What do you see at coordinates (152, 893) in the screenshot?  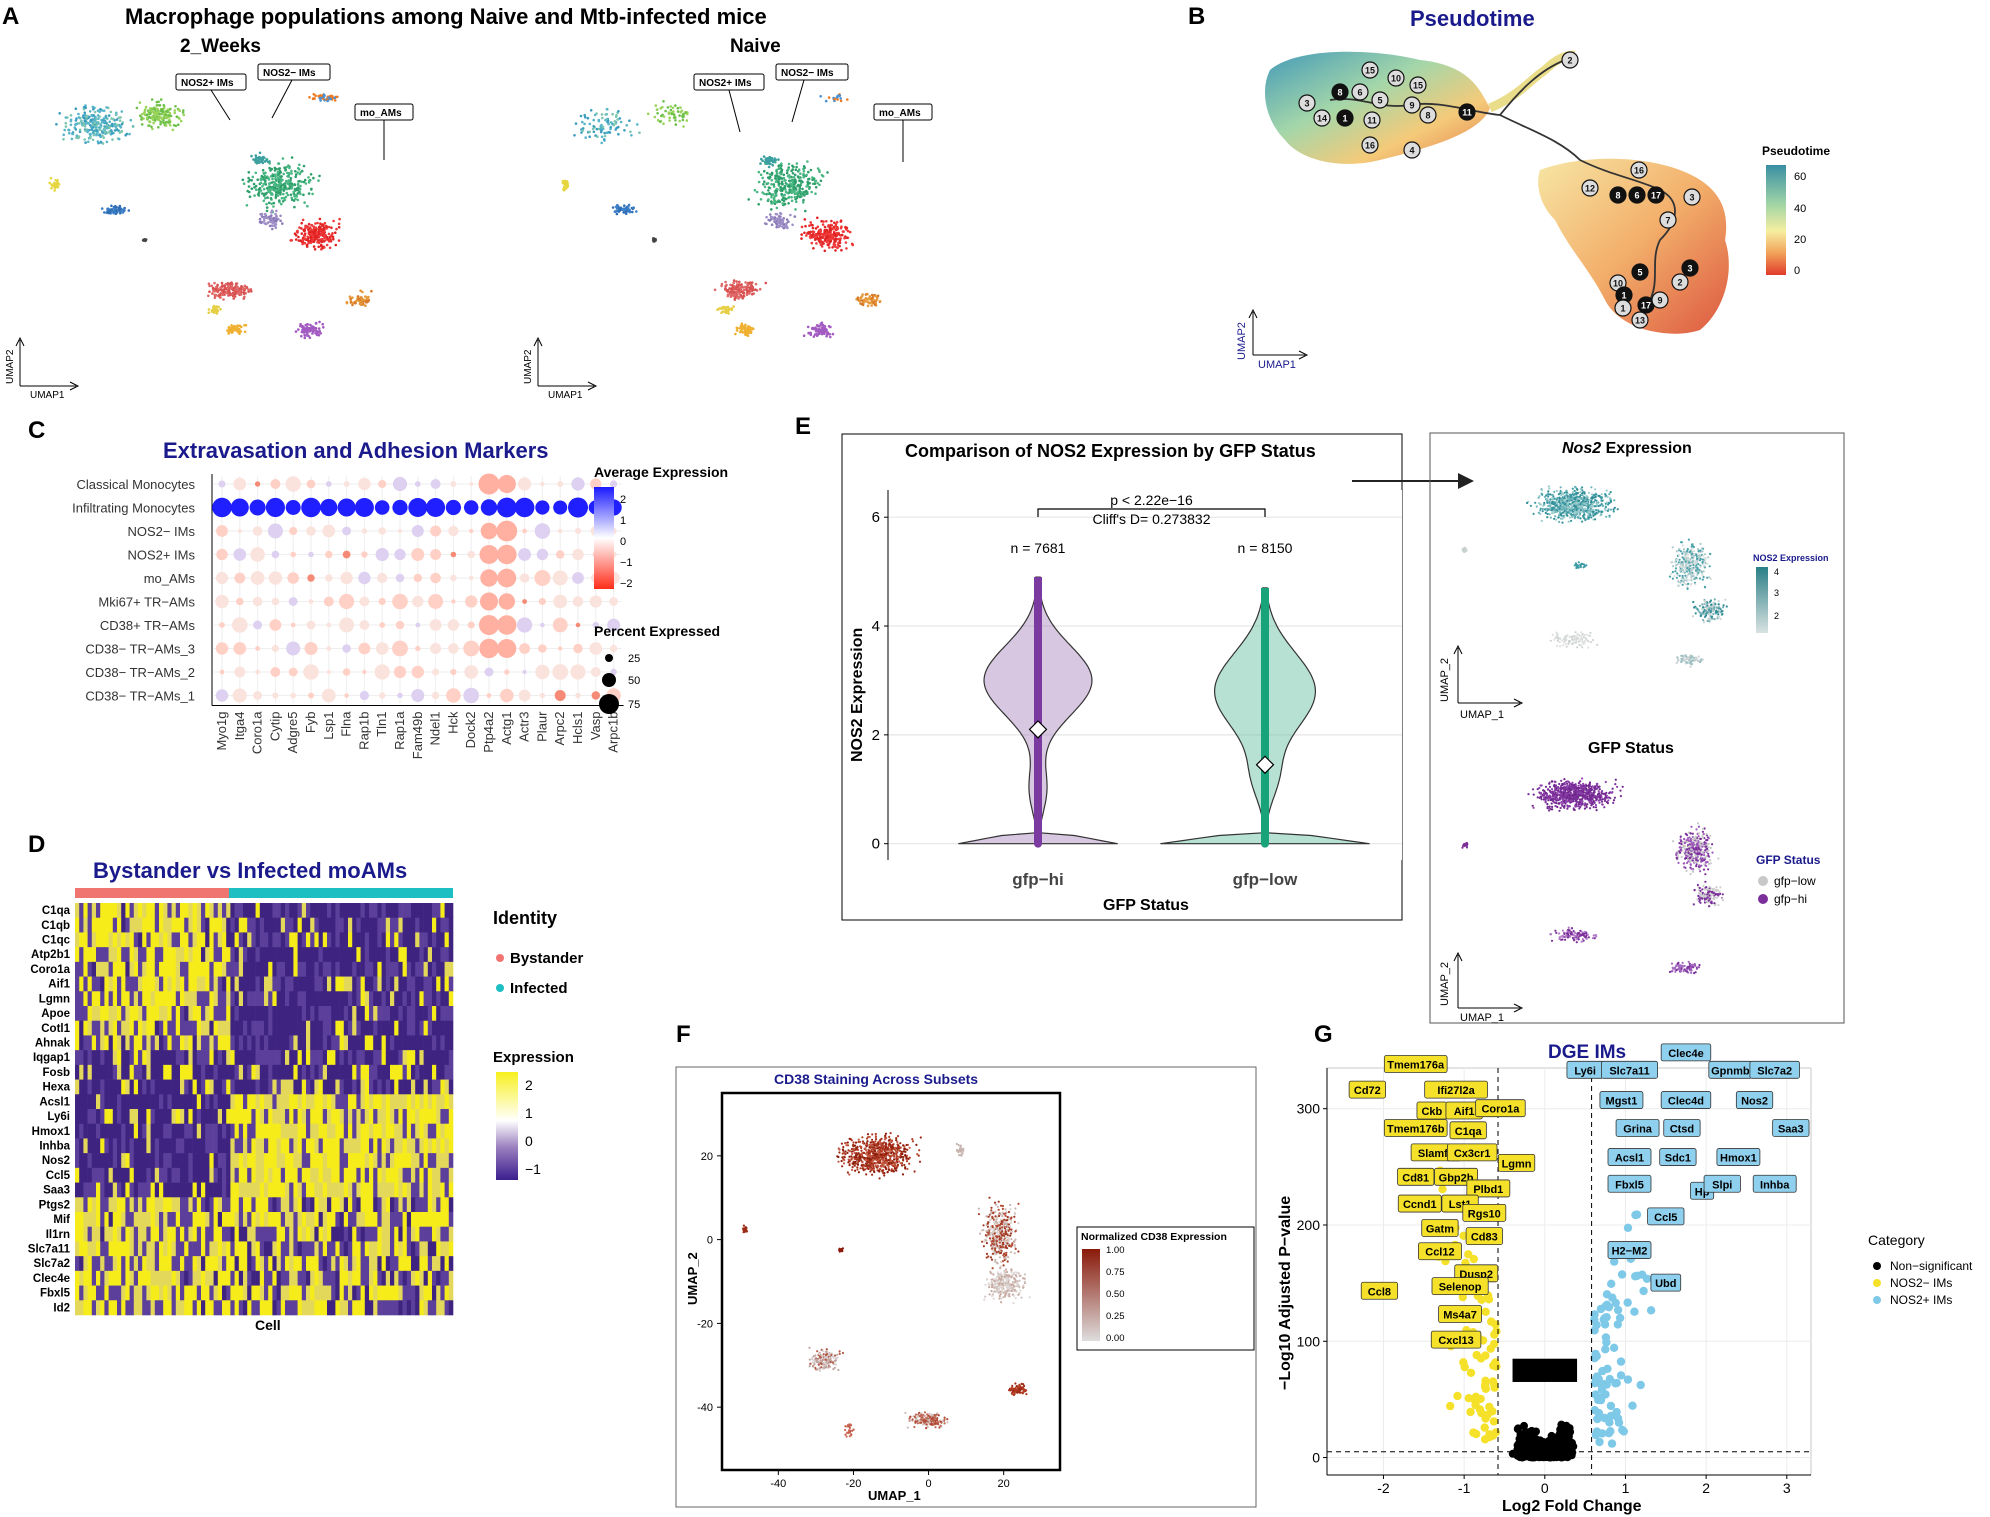 I see `identity-bar-bystander` at bounding box center [152, 893].